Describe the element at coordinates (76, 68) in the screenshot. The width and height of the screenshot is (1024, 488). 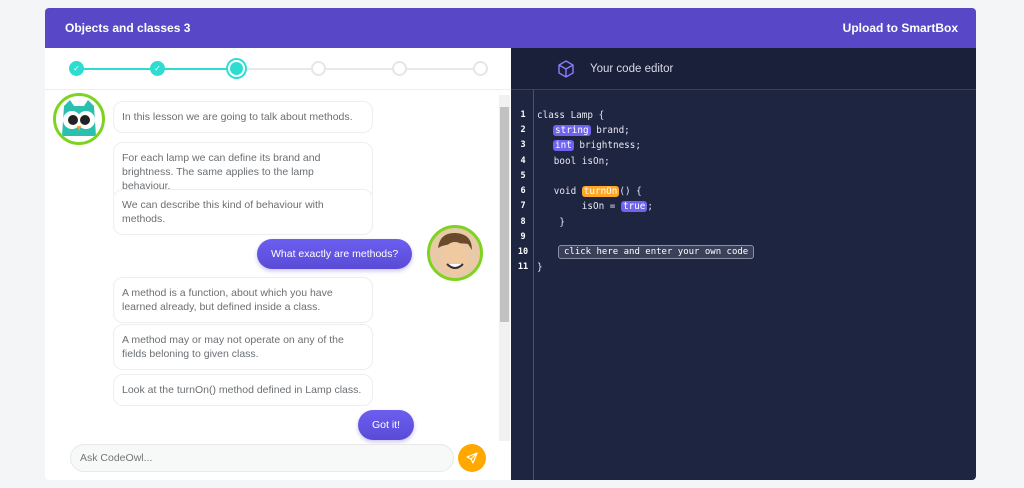
I see `step-1-check-icon: ✓` at that location.